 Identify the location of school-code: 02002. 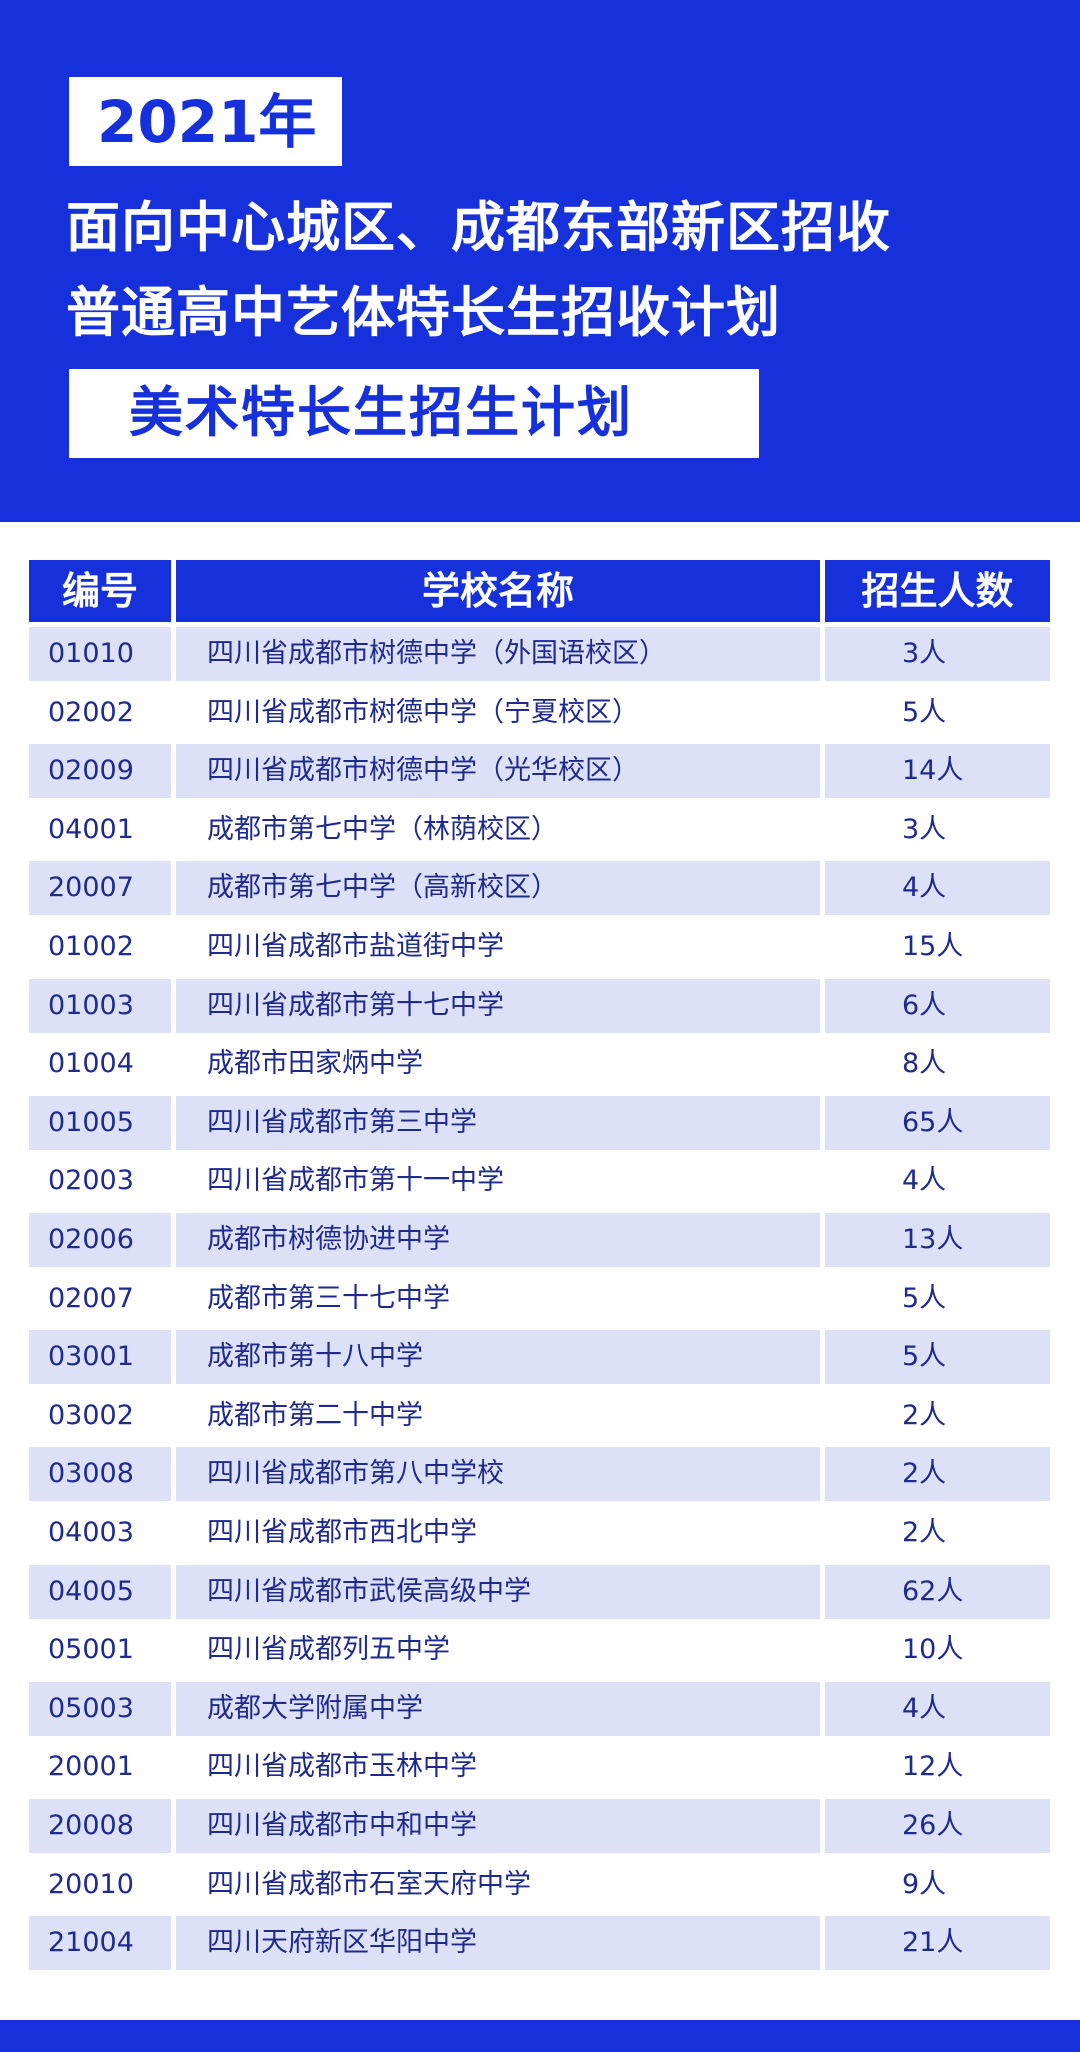
(91, 712).